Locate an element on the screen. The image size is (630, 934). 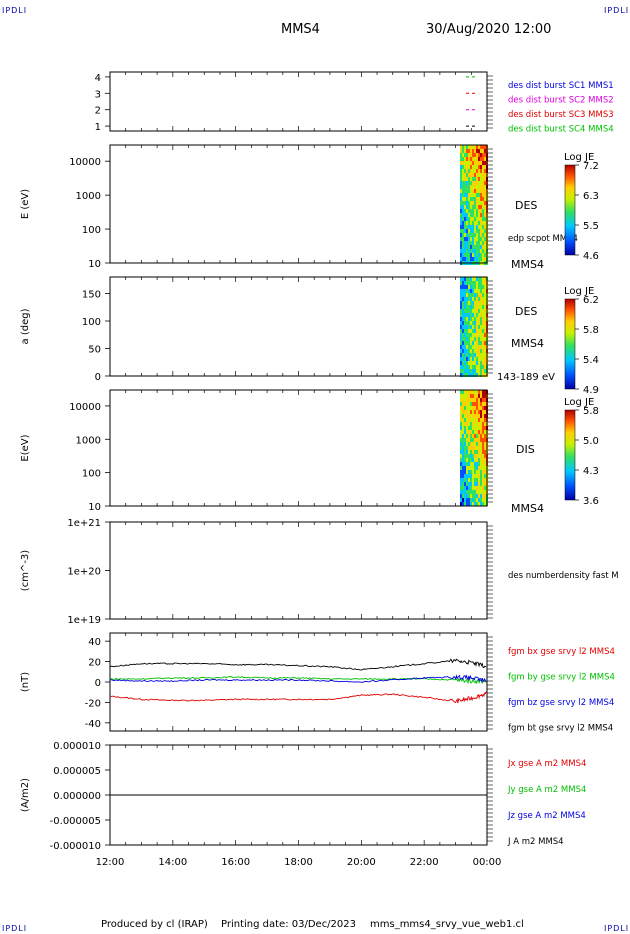
y-tick-label: 100 is located at coordinates (91, 322).